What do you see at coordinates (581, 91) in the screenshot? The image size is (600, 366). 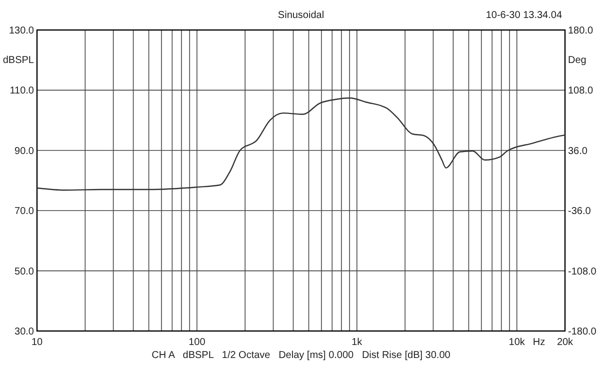 I see `y2-tick-label: 108.0` at bounding box center [581, 91].